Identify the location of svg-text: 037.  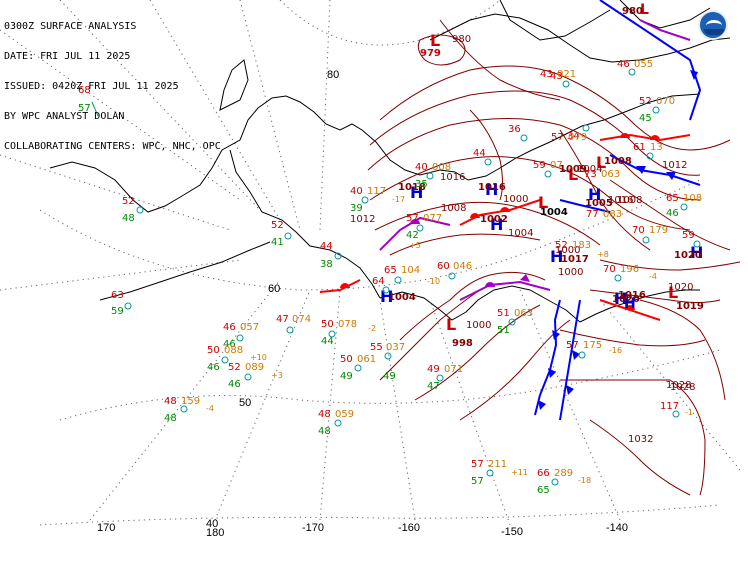
(395, 347).